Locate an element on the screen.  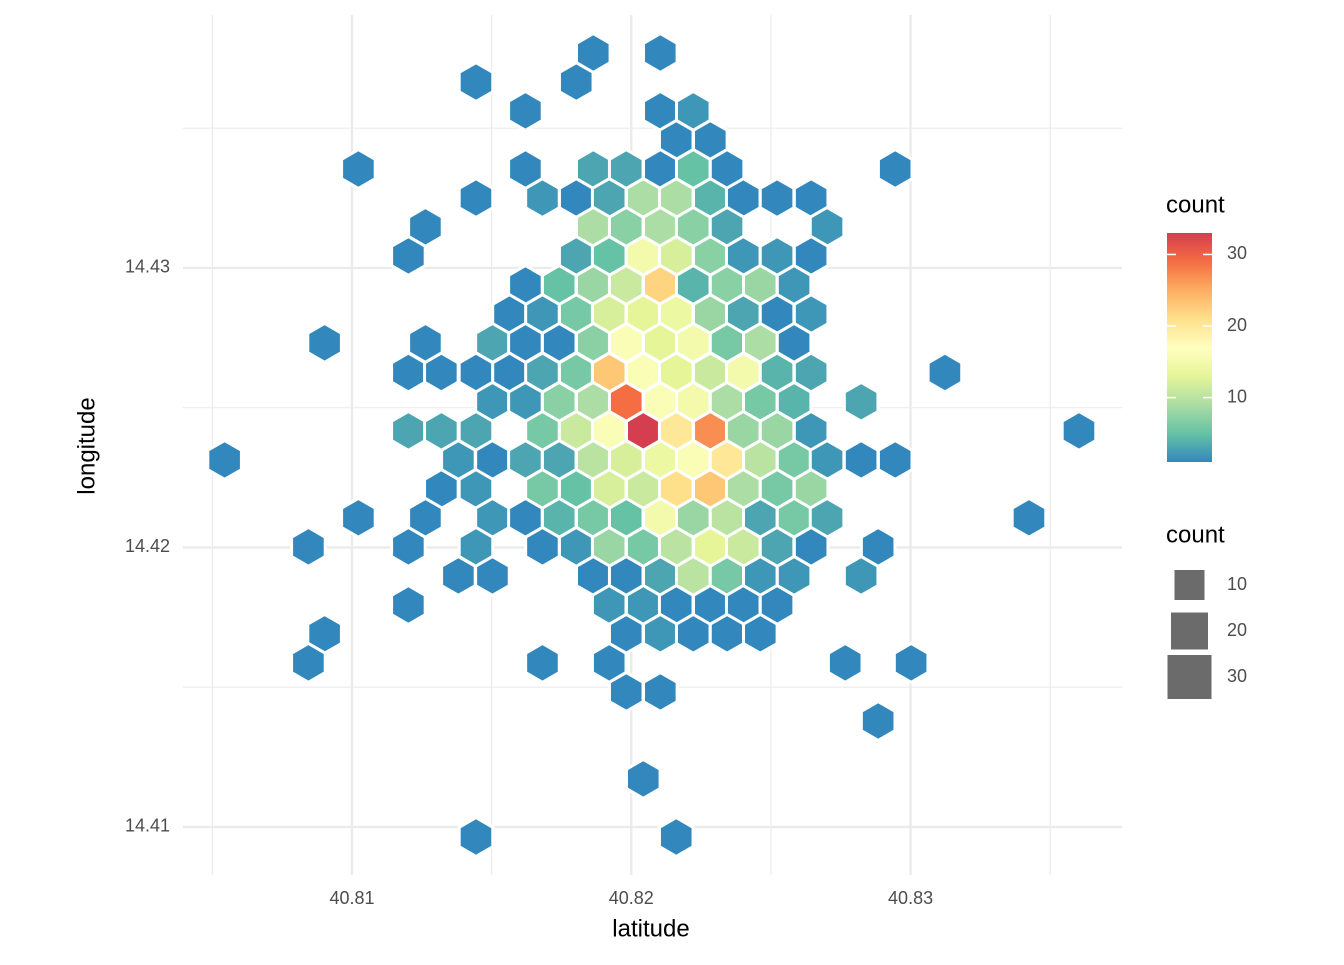
x-tick-label: 40.82 is located at coordinates (631, 898).